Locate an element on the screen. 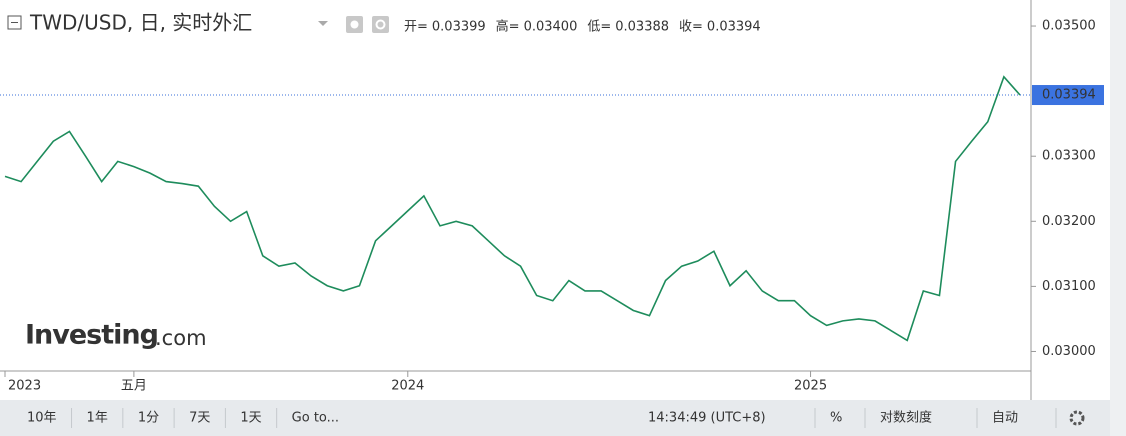  y-tick-label: 0.03300 is located at coordinates (1069, 156).